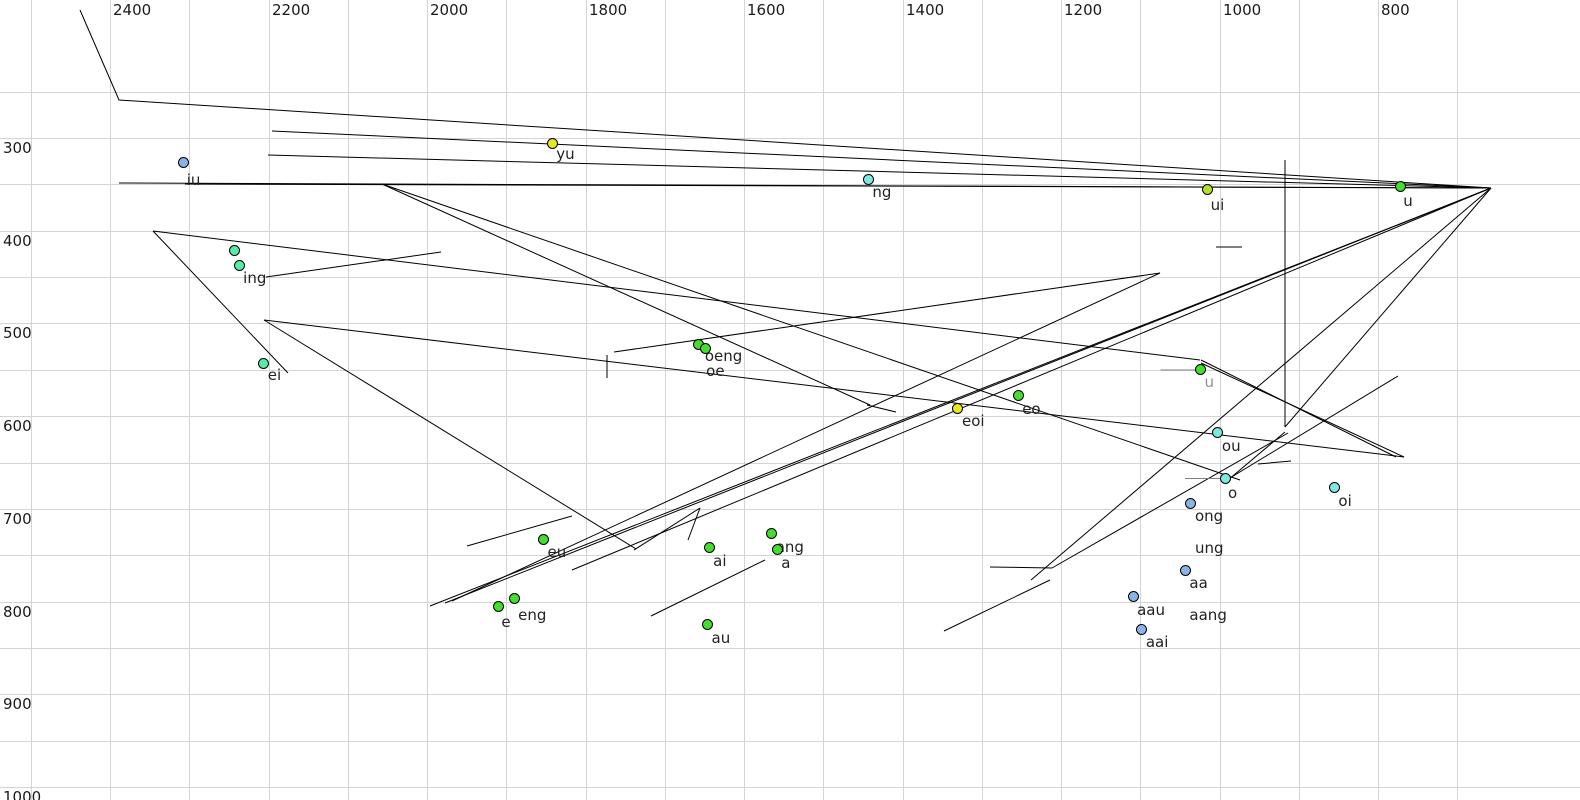  What do you see at coordinates (17, 426) in the screenshot?
I see `y-axis-tick-label: 600` at bounding box center [17, 426].